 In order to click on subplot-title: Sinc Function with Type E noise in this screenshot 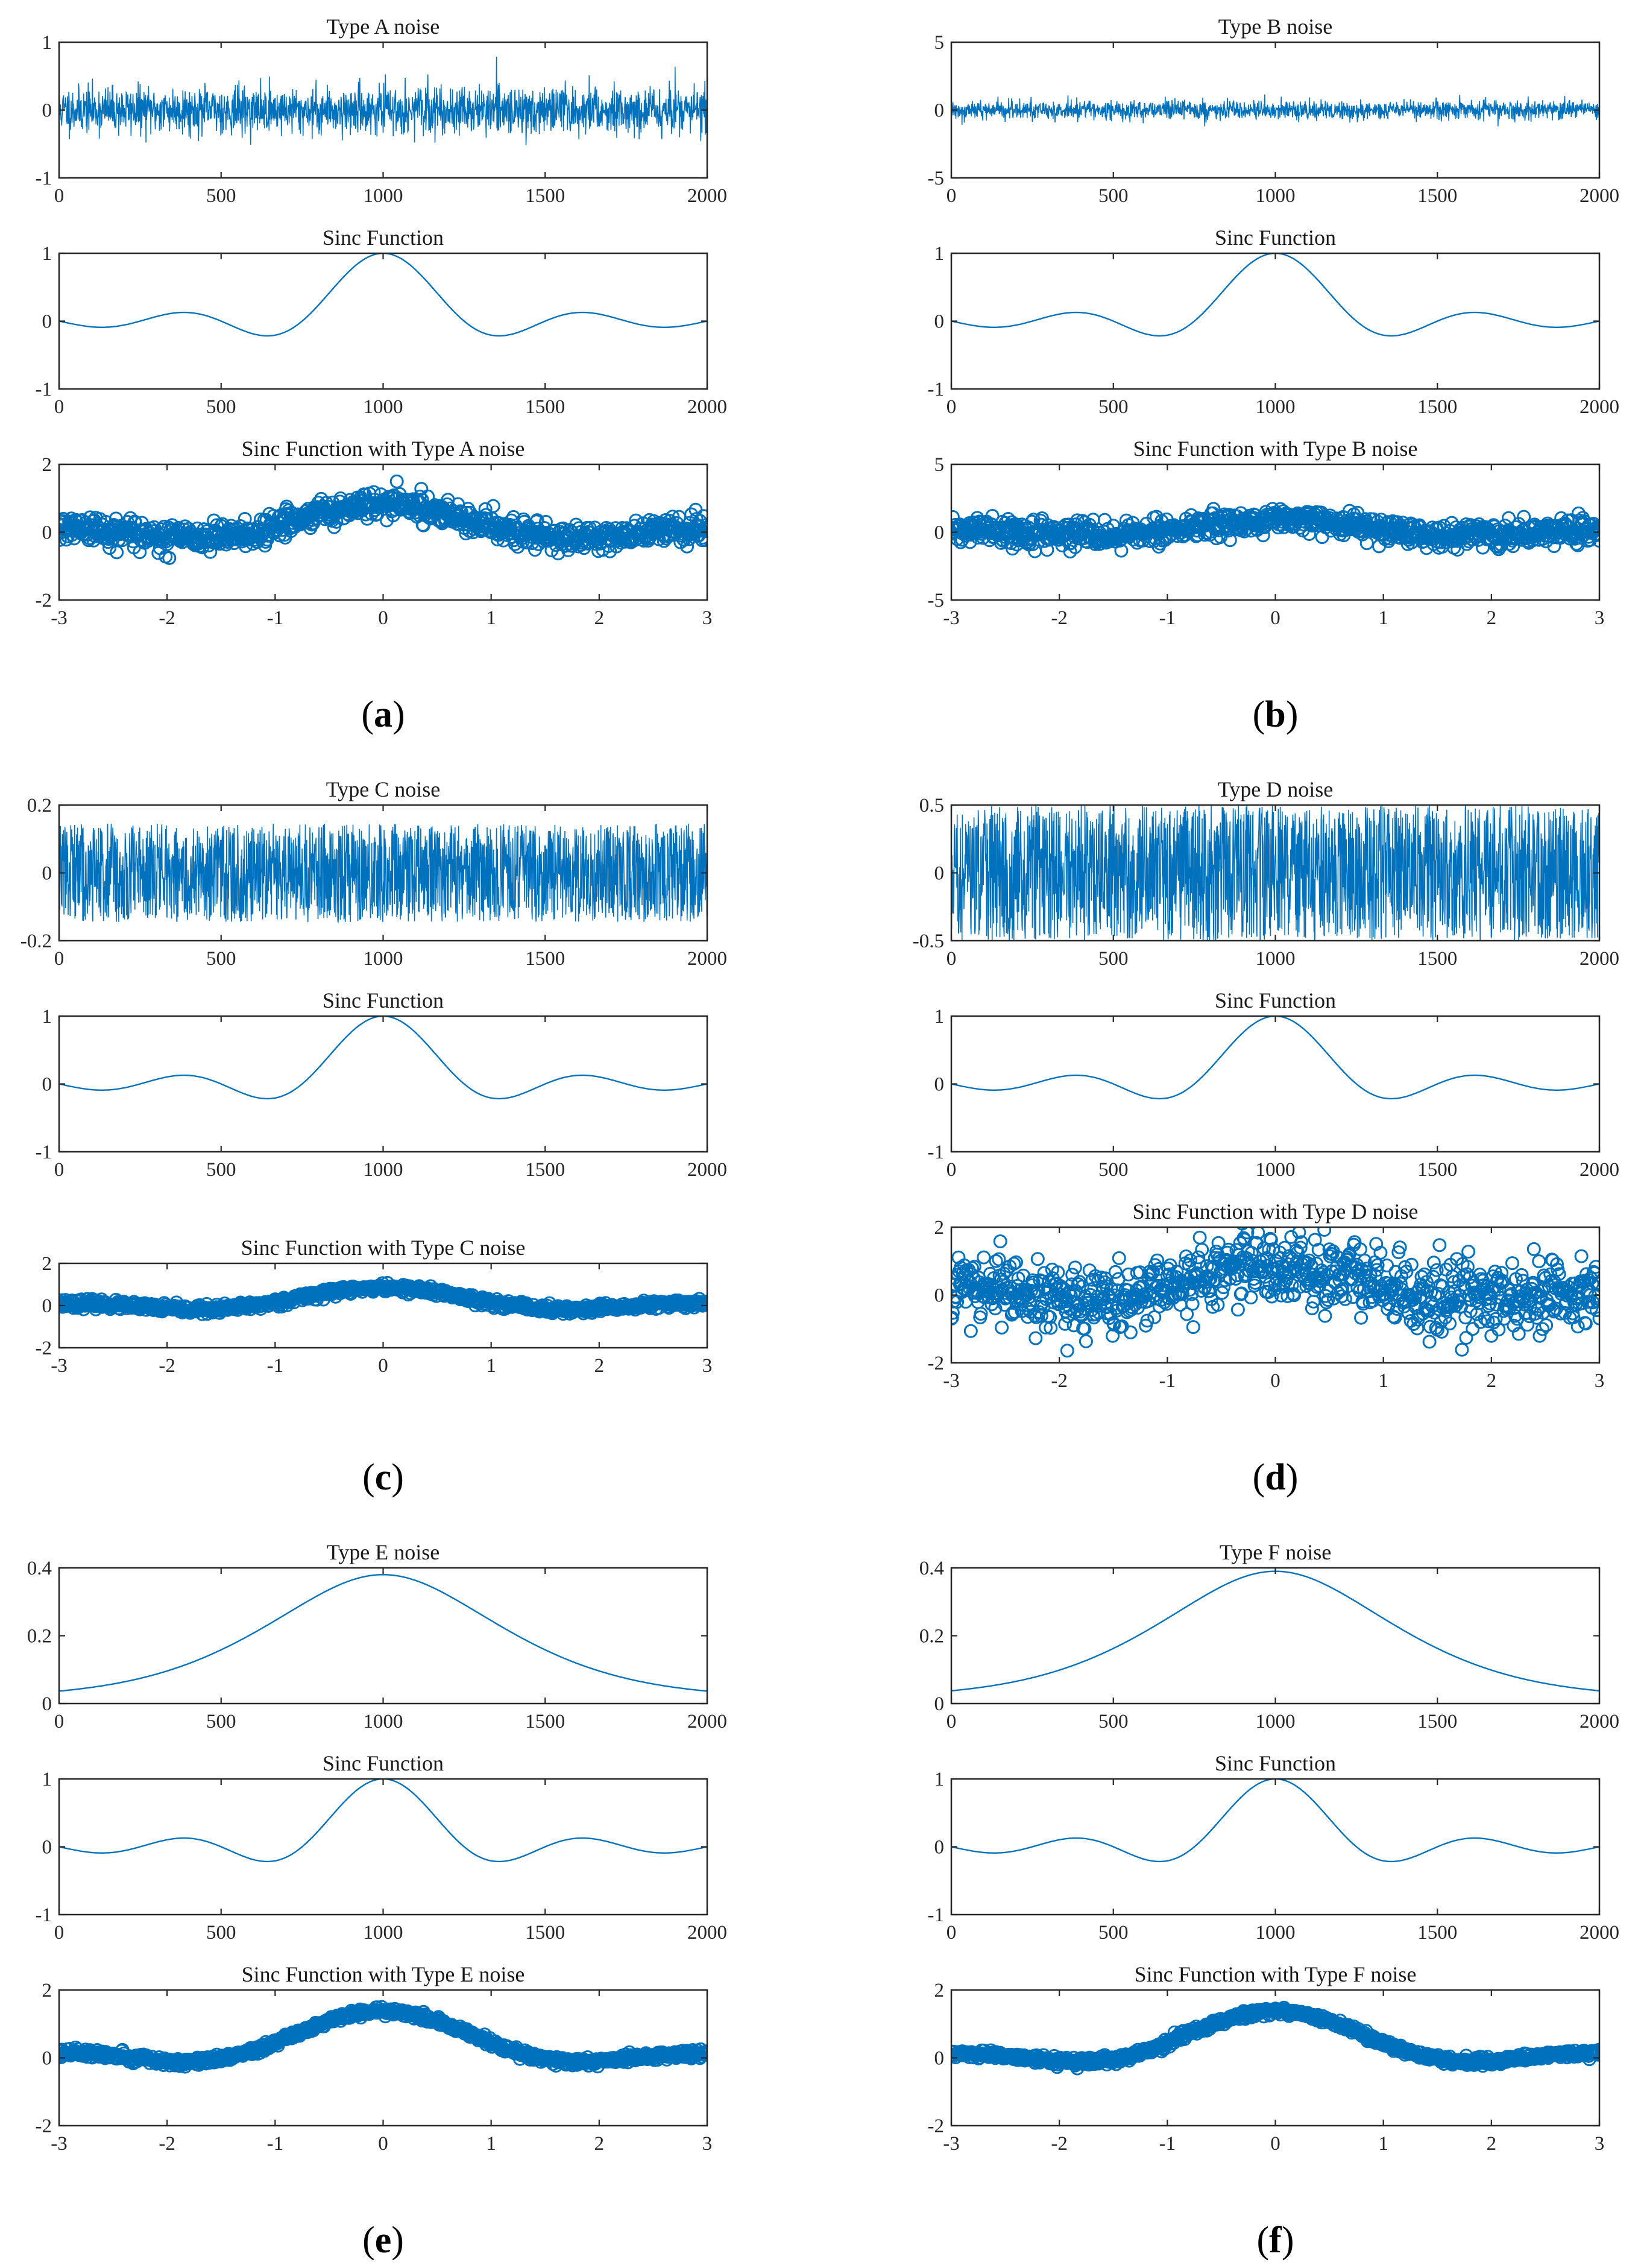, I will do `click(384, 1974)`.